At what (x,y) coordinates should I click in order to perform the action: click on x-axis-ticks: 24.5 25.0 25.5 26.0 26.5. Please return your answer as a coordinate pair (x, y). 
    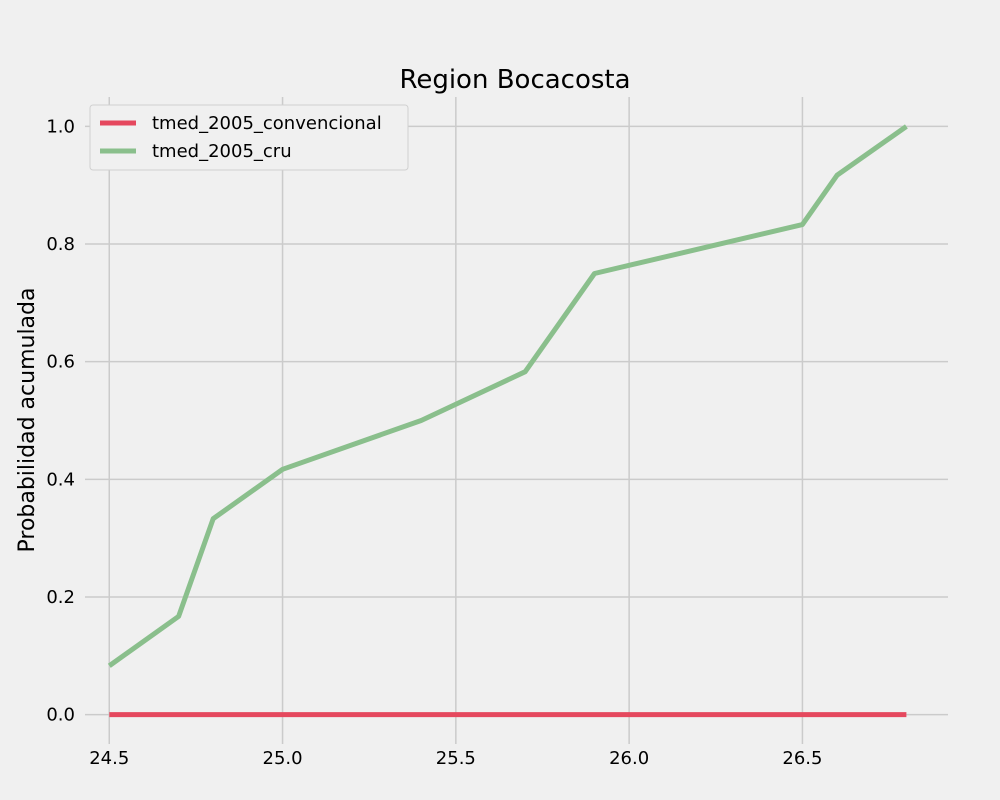
    Looking at the image, I should click on (455, 758).